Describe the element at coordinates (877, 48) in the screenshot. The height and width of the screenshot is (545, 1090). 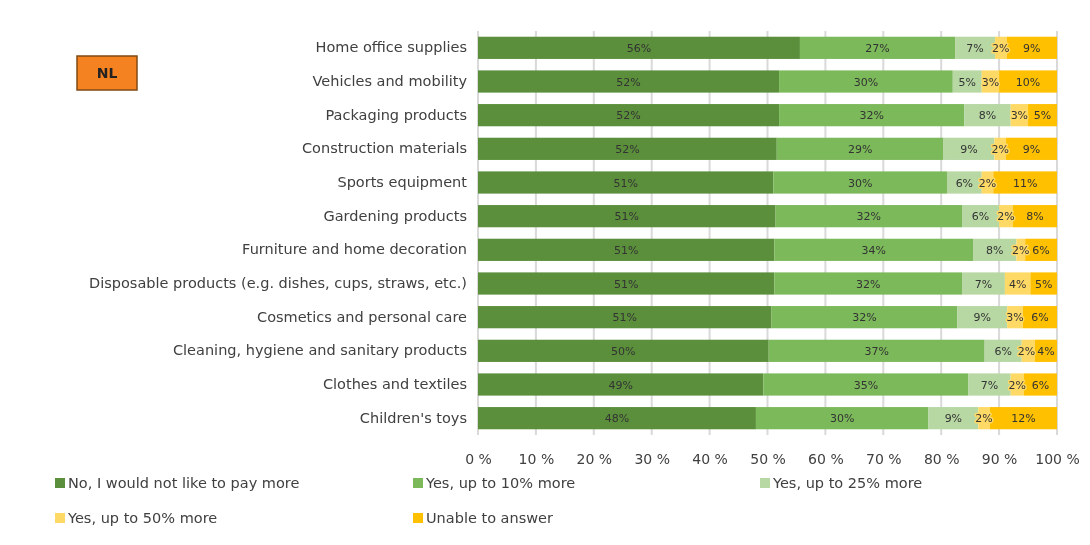
I see `data-label: 27%` at that location.